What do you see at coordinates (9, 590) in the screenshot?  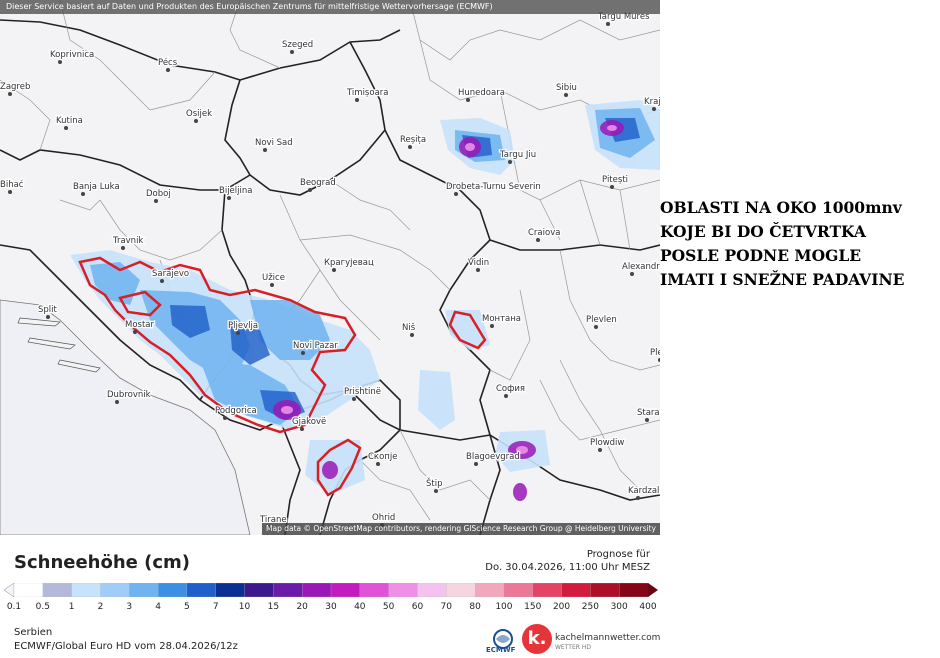 I see `scale-min-arrow` at bounding box center [9, 590].